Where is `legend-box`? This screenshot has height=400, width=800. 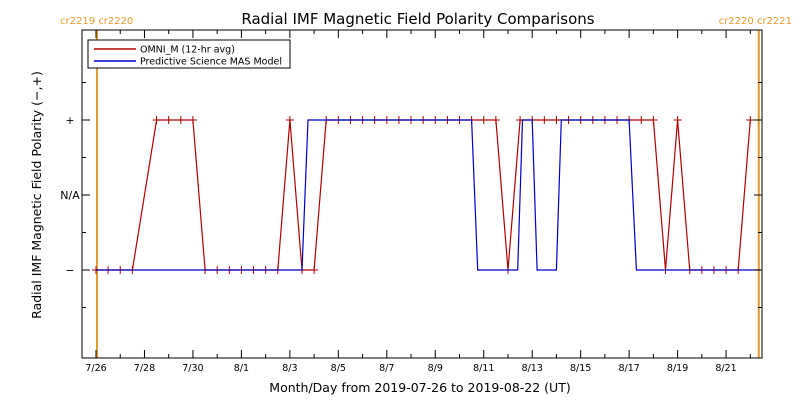 legend-box is located at coordinates (189, 54).